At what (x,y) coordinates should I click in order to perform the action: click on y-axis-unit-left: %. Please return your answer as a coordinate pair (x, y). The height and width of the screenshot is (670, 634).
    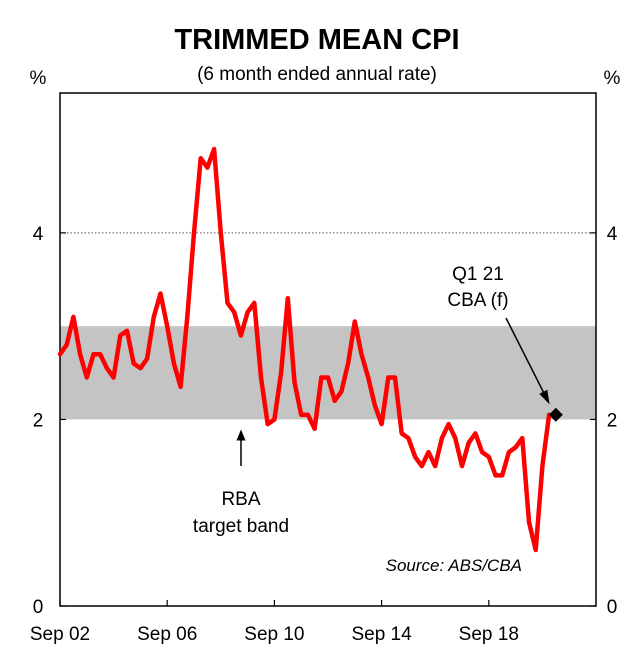
    Looking at the image, I should click on (38, 78).